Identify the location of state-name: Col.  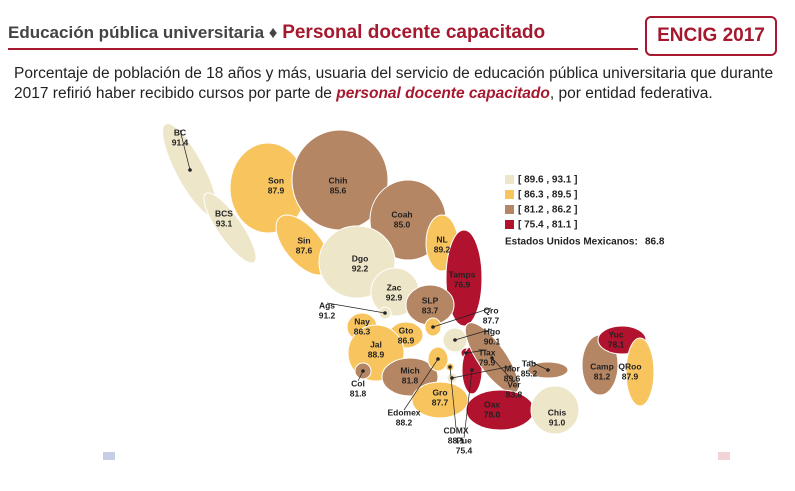
(358, 383).